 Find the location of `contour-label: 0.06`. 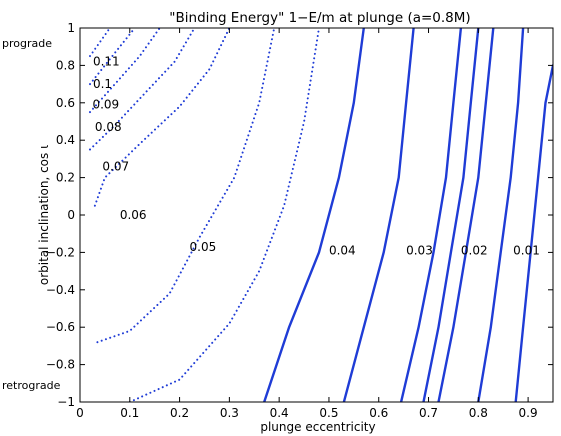

contour-label: 0.06 is located at coordinates (133, 215).